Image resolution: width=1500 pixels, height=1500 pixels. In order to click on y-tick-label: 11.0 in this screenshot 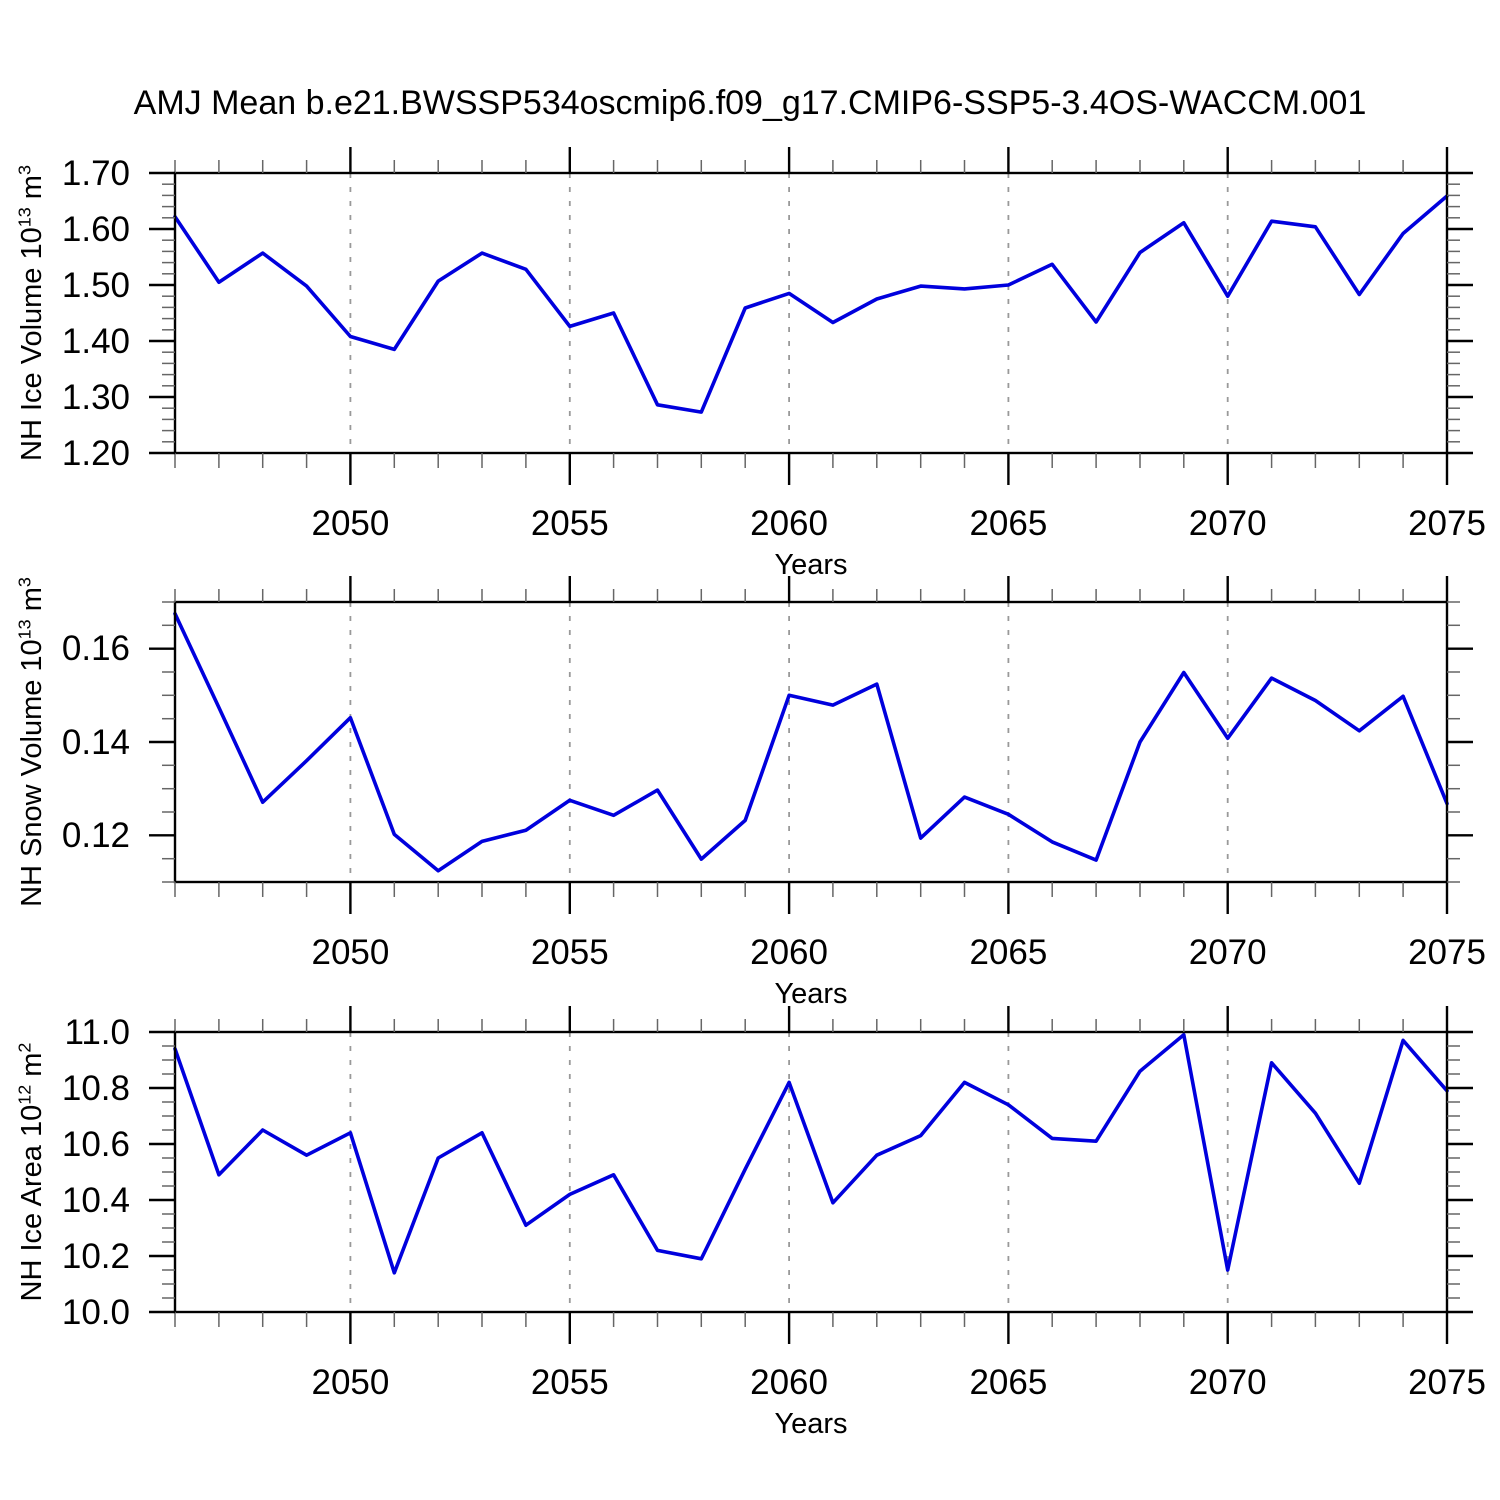, I will do `click(97, 1032)`.